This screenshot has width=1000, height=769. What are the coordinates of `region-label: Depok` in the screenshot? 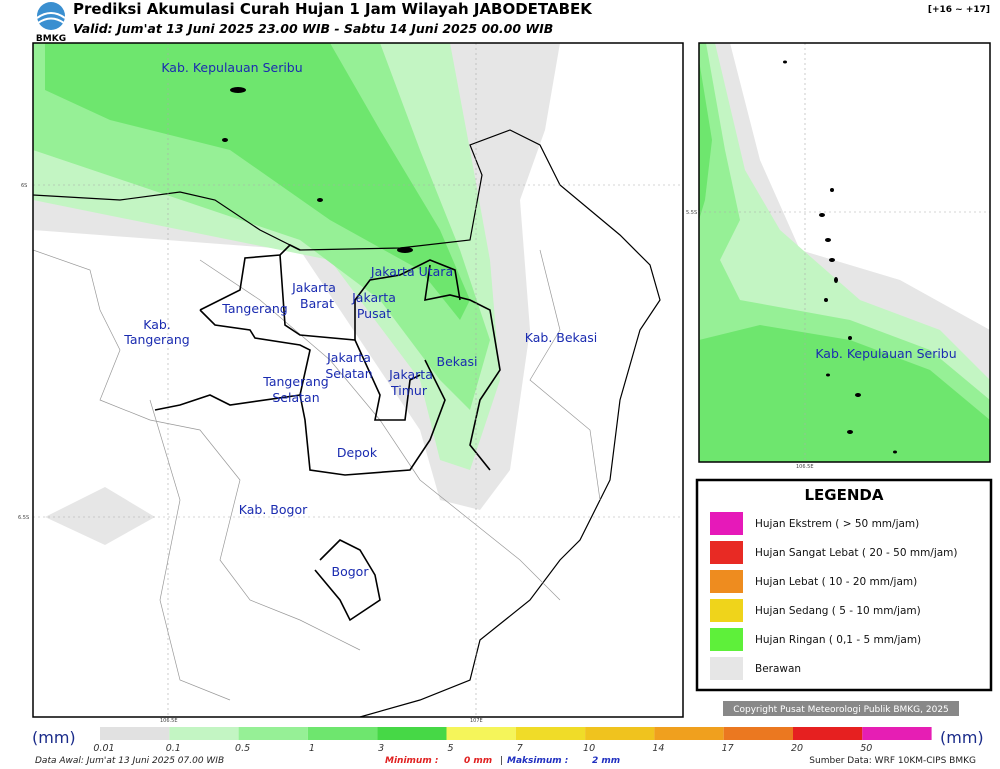 It's located at (357, 452).